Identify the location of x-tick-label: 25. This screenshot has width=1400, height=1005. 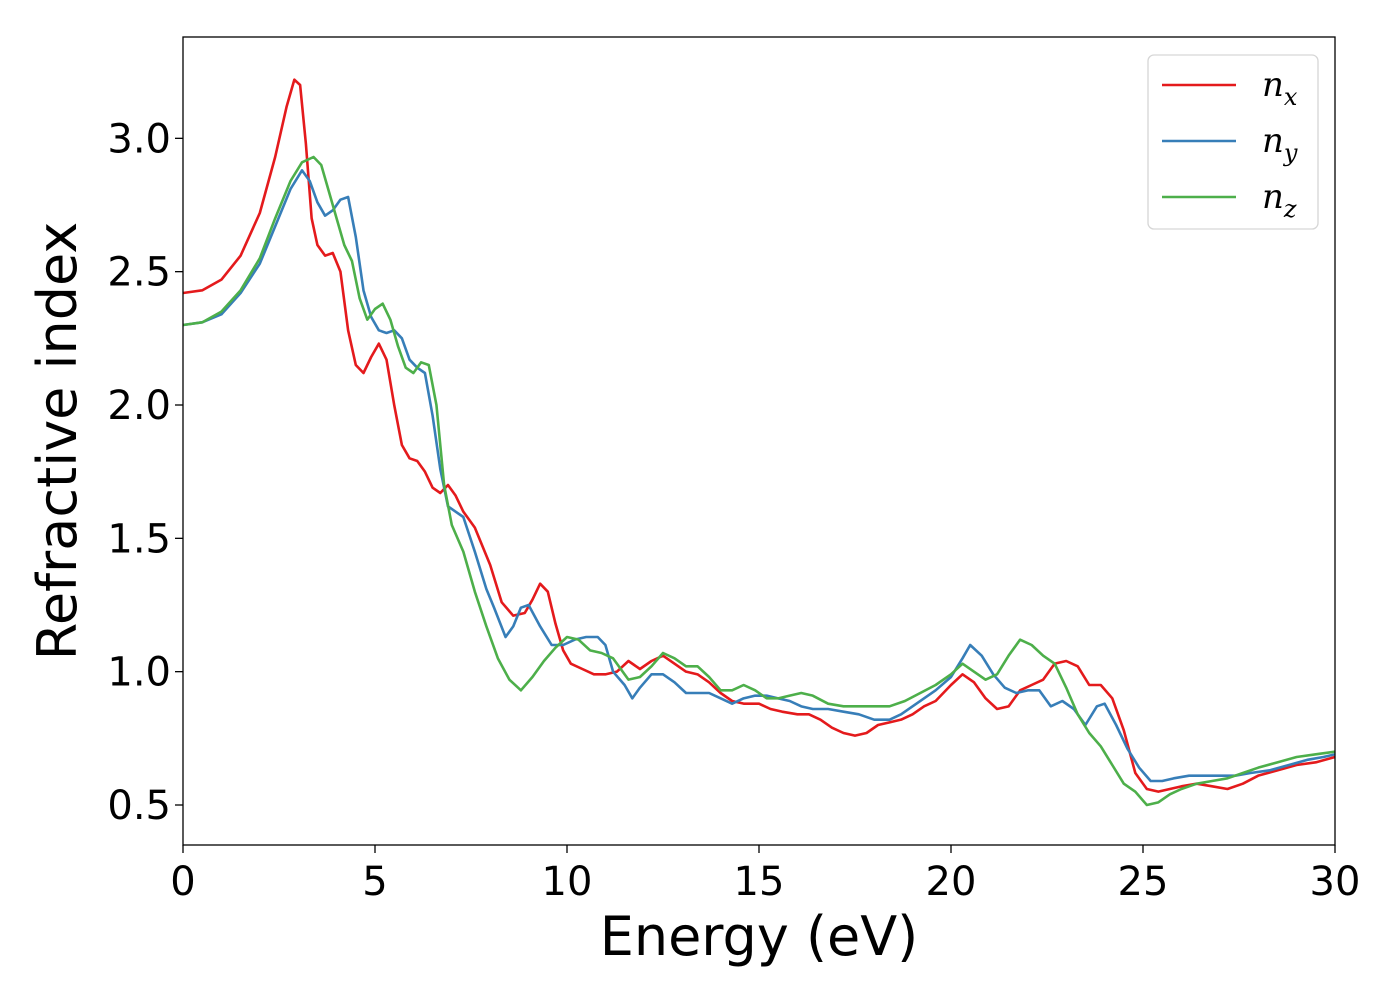
(1143, 882).